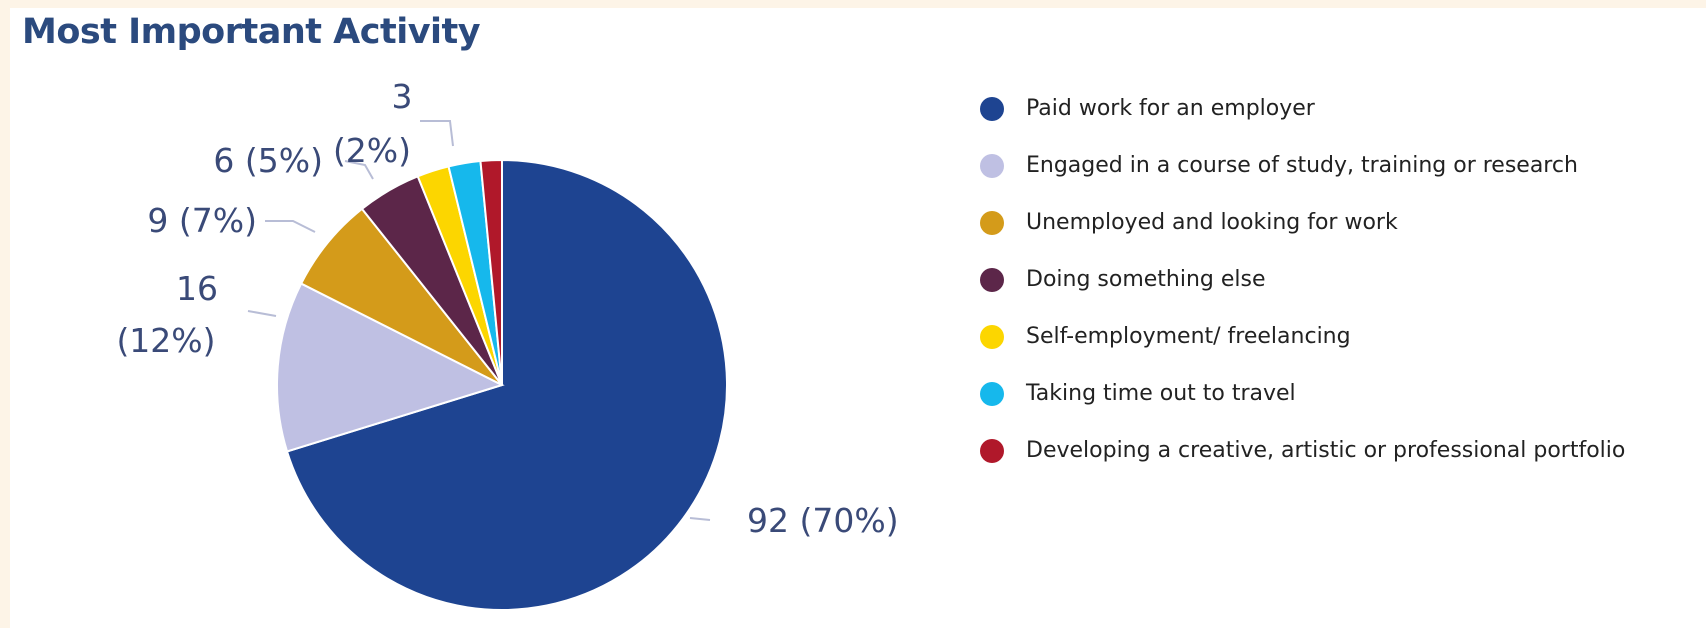 This screenshot has width=1706, height=628. Describe the element at coordinates (197, 288) in the screenshot. I see `data-label: 16` at that location.